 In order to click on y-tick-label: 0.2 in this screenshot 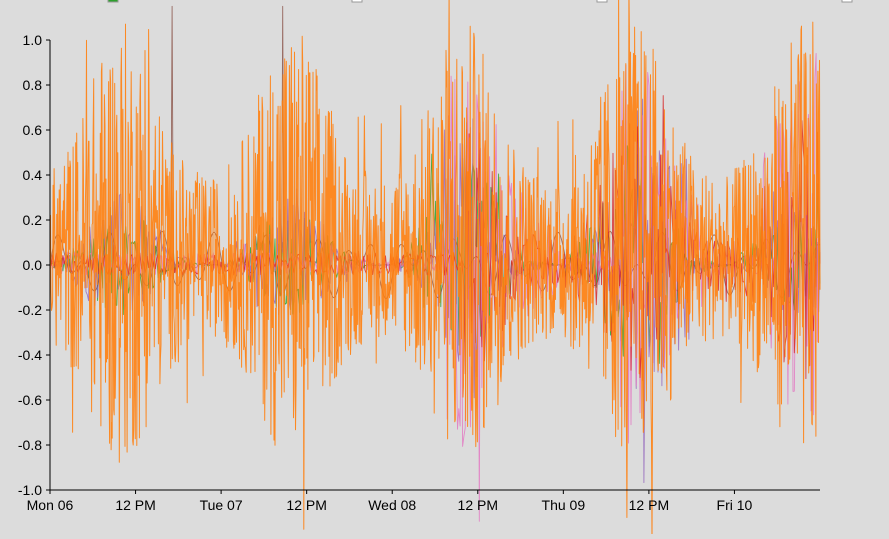, I will do `click(33, 220)`.